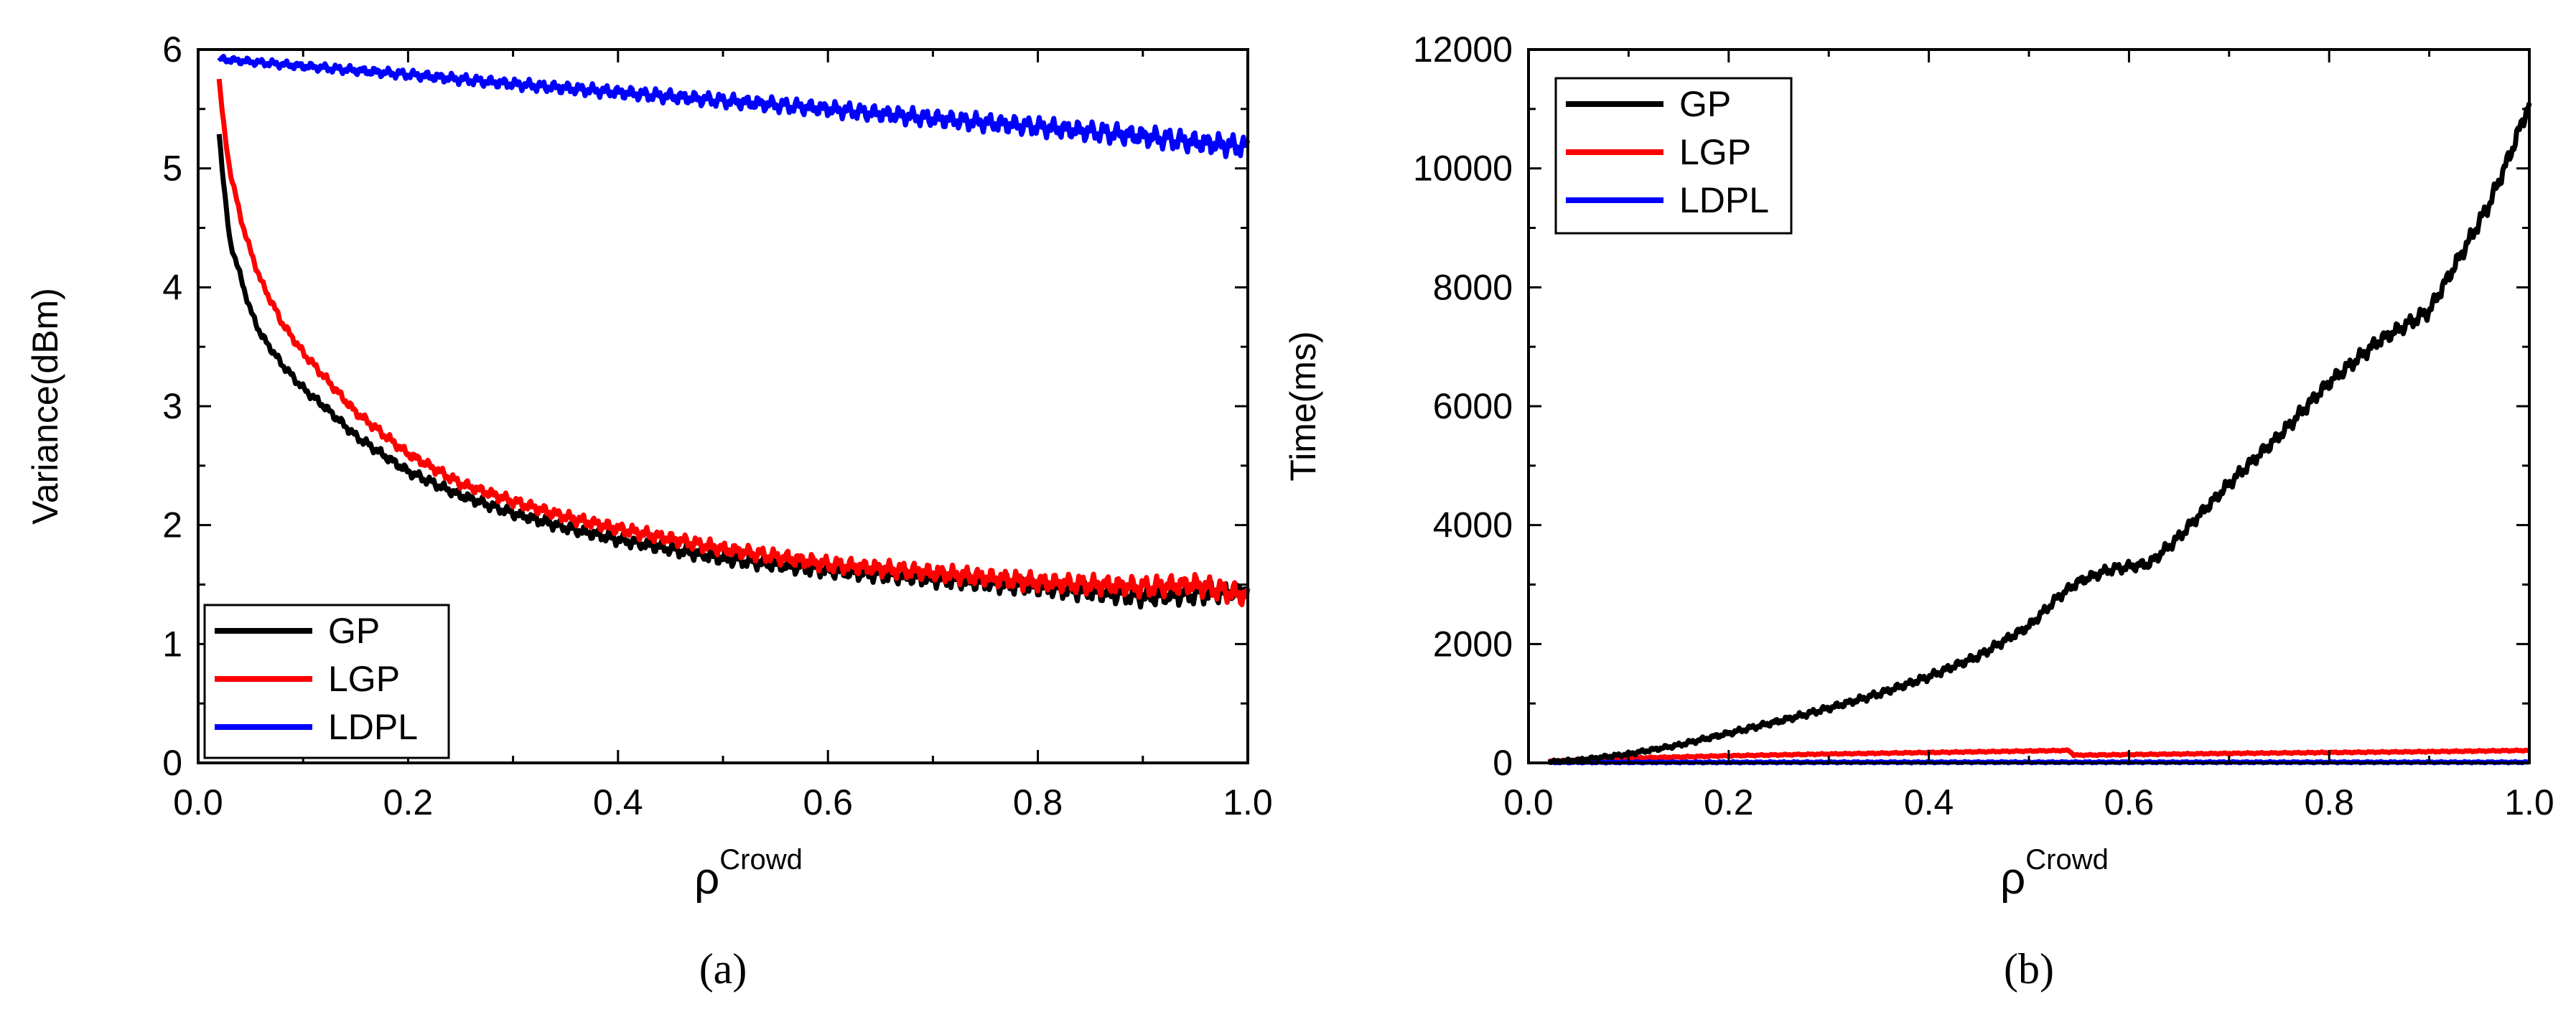 The image size is (2576, 1022). I want to click on panel-a-x-axis-label: ρCrowd, so click(748, 874).